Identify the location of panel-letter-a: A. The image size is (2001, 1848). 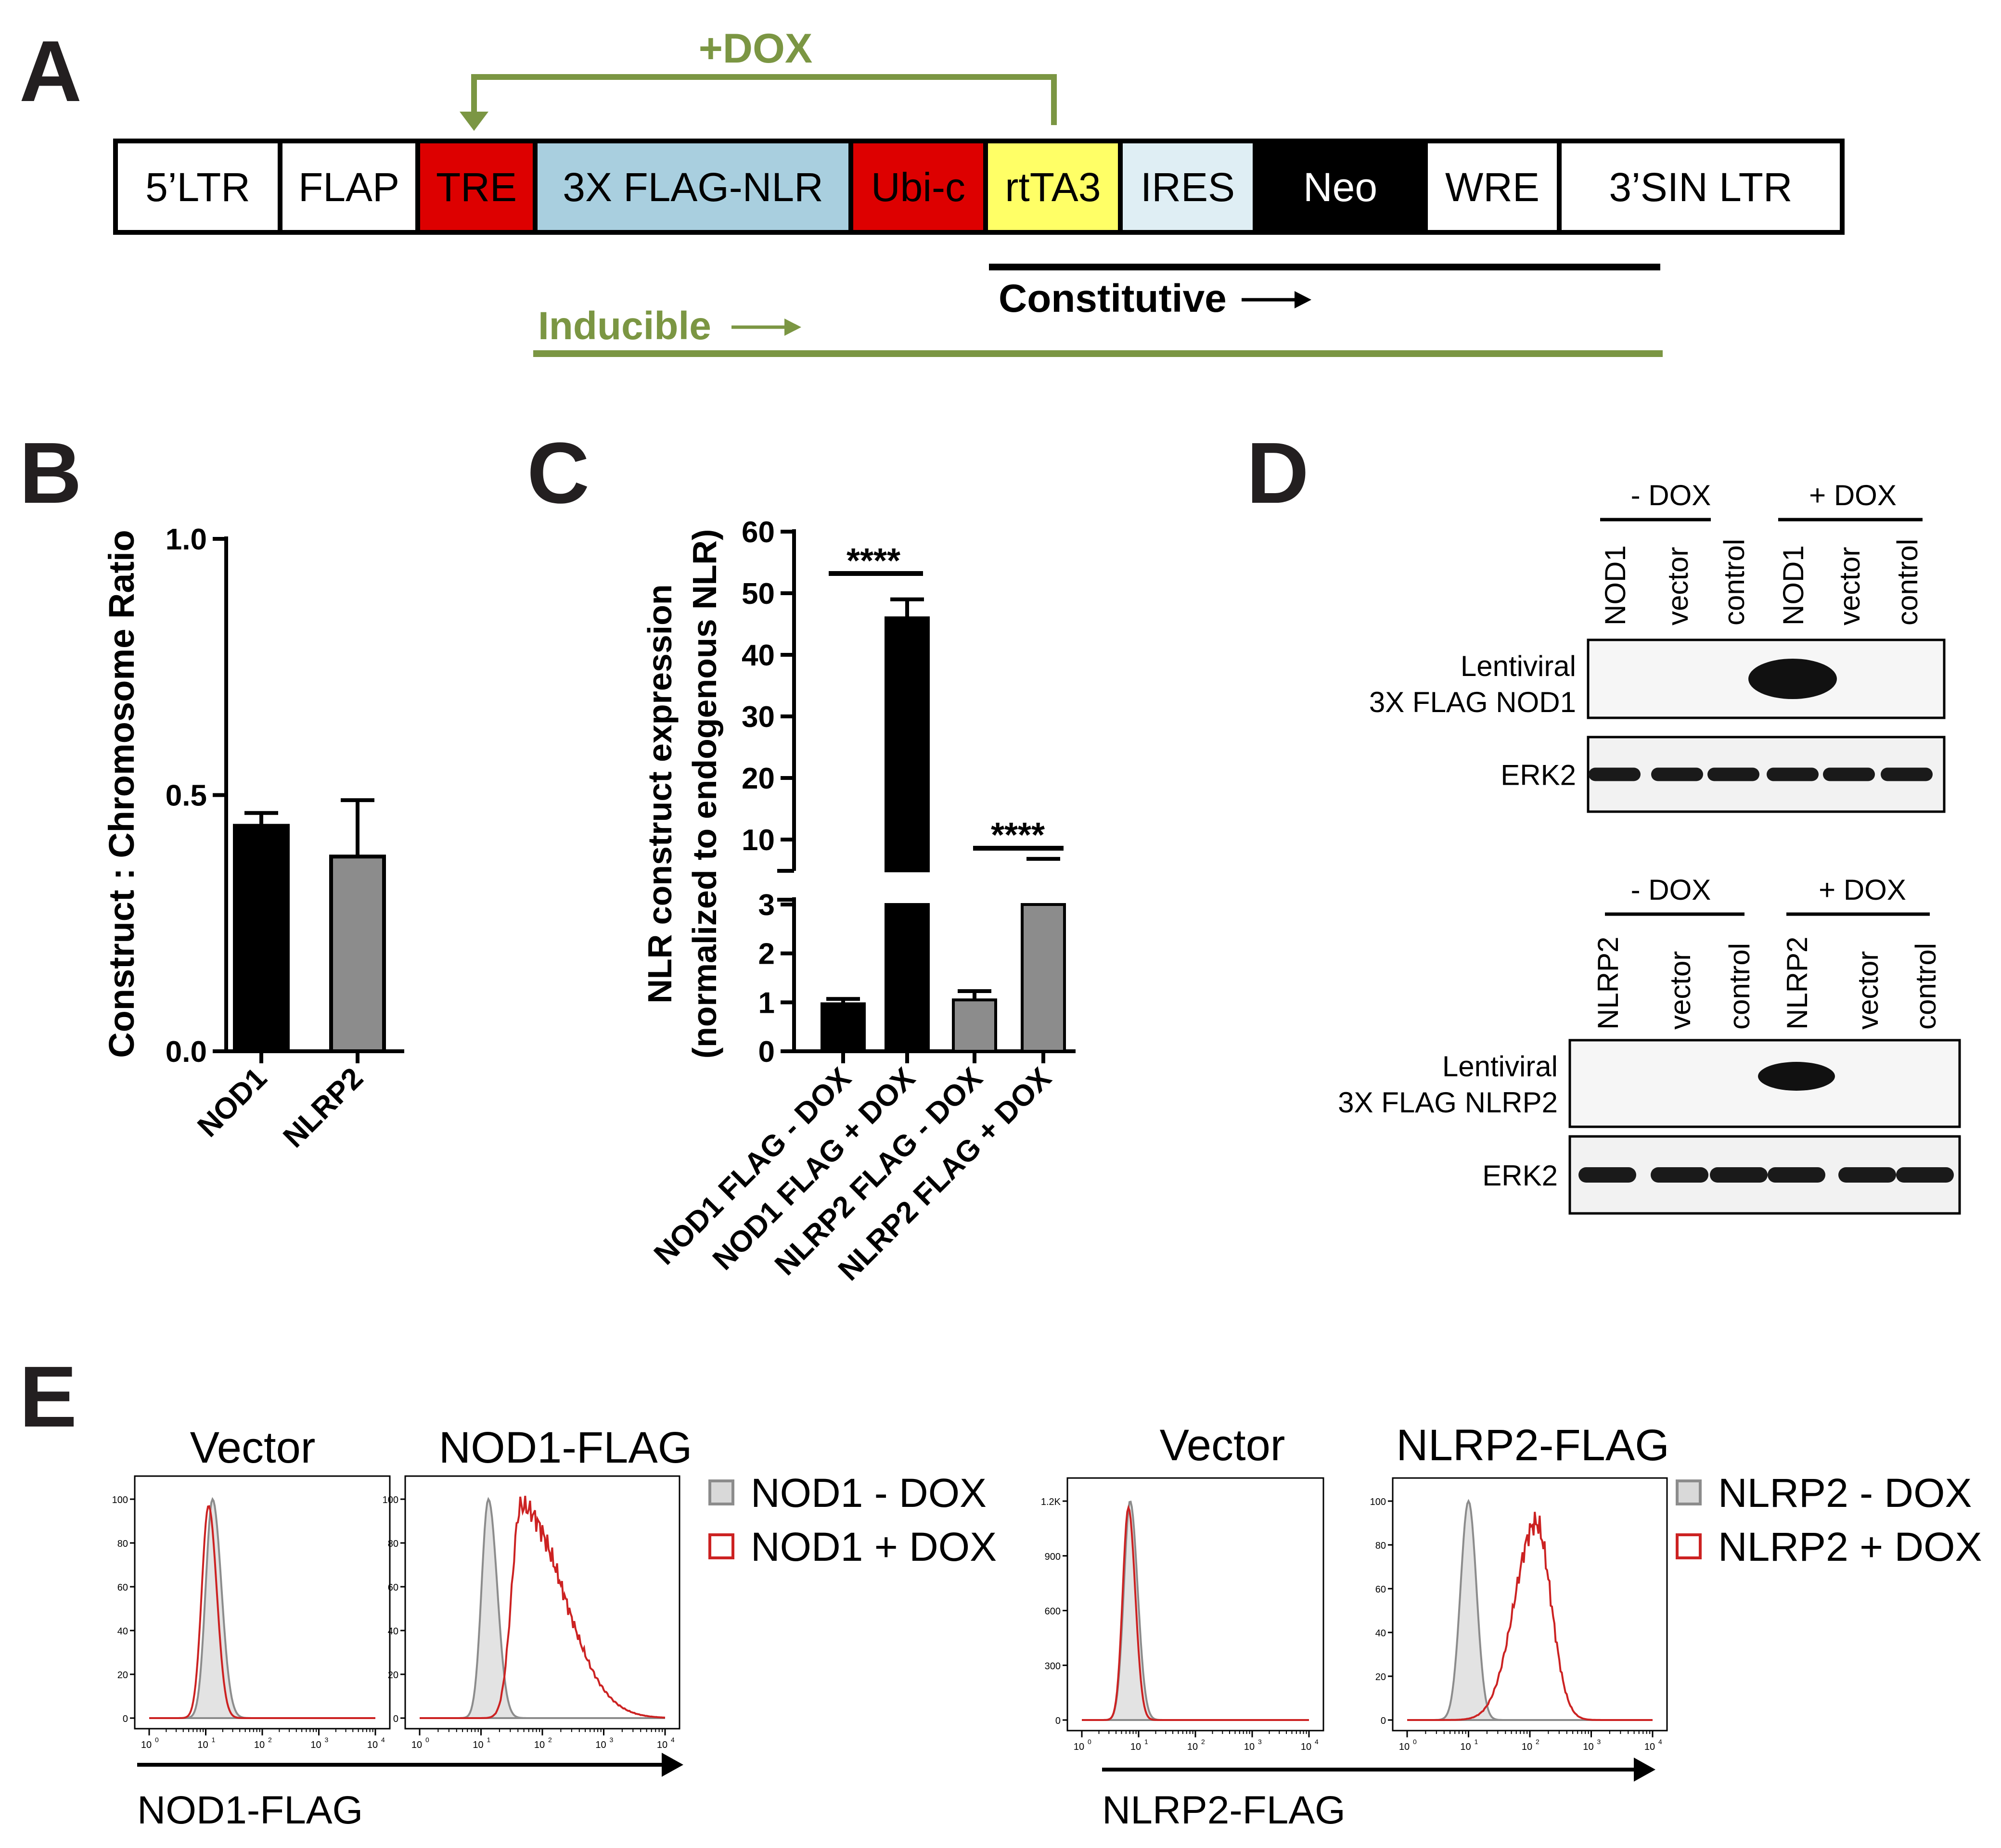
(50, 71).